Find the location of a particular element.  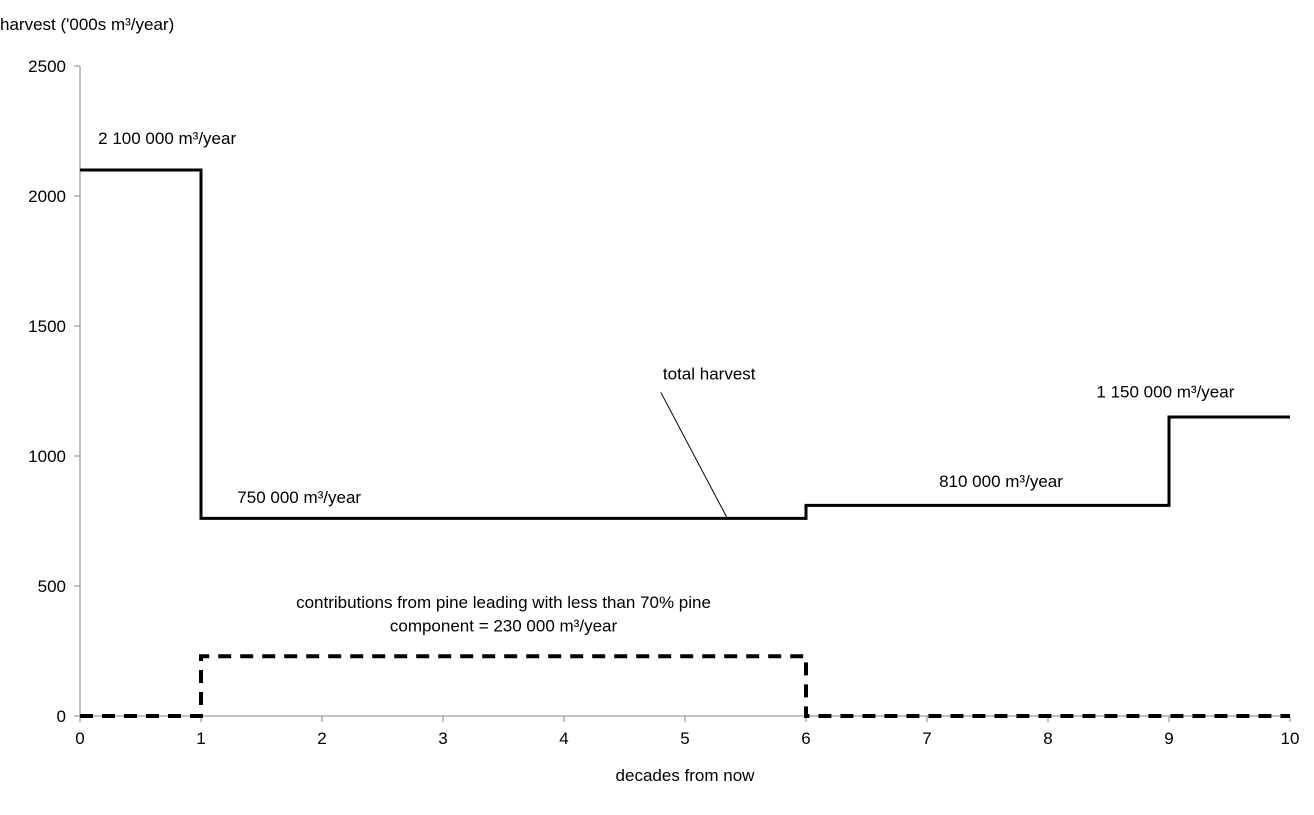

x-tick-label: 0 is located at coordinates (79, 738).